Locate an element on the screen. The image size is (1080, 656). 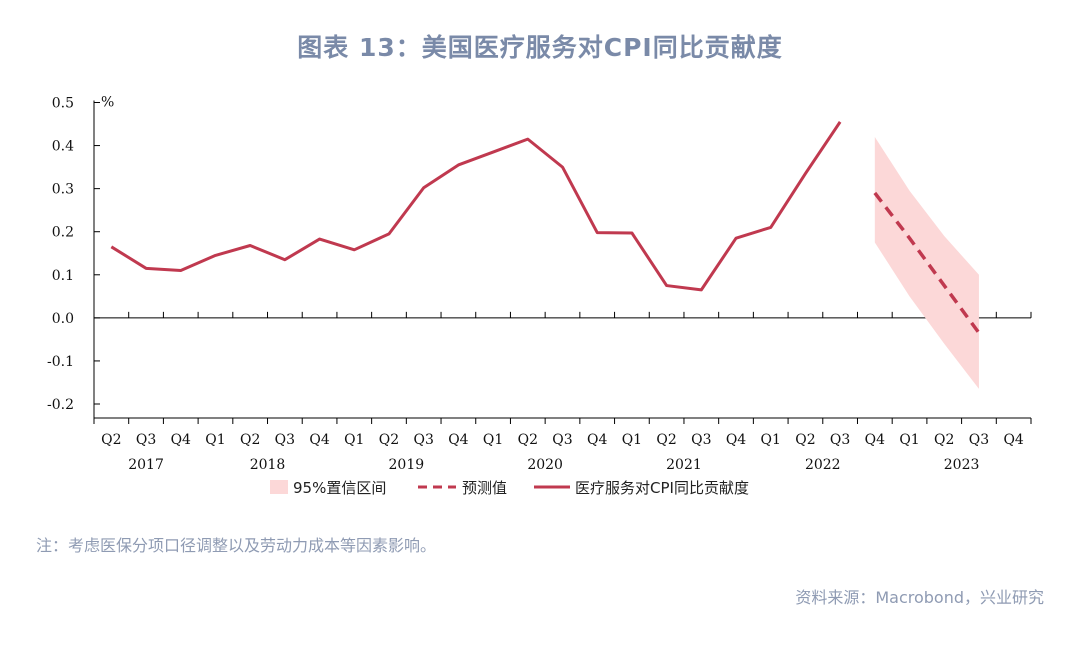
series-line-forecast is located at coordinates (927, 262).